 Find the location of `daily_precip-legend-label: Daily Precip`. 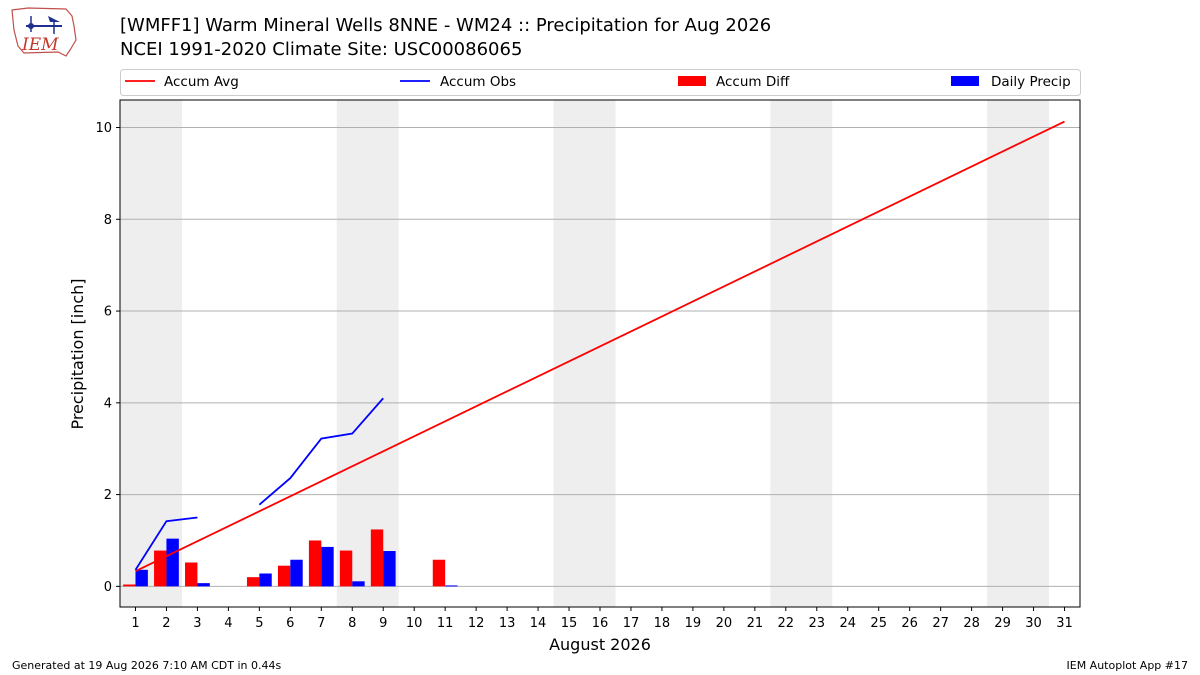

daily_precip-legend-label: Daily Precip is located at coordinates (1031, 82).